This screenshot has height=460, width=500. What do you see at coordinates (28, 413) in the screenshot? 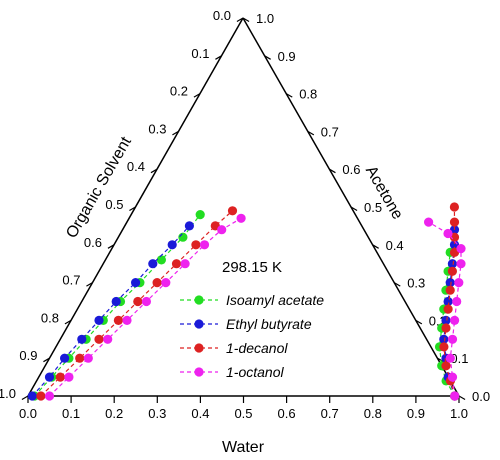
I see `bottom-tick-label: 0.0` at bounding box center [28, 413].